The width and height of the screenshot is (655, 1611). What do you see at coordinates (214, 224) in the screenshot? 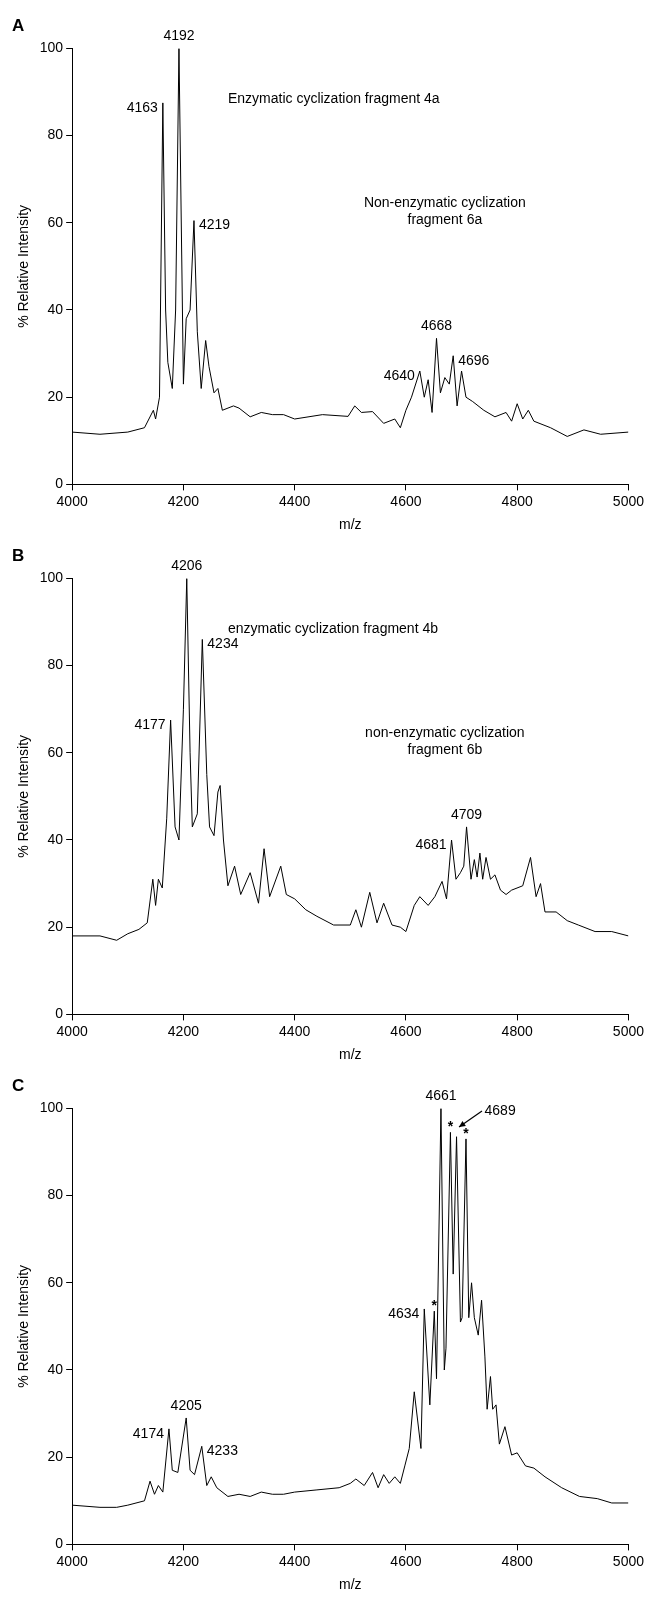
I see `annotation: 4219` at bounding box center [214, 224].